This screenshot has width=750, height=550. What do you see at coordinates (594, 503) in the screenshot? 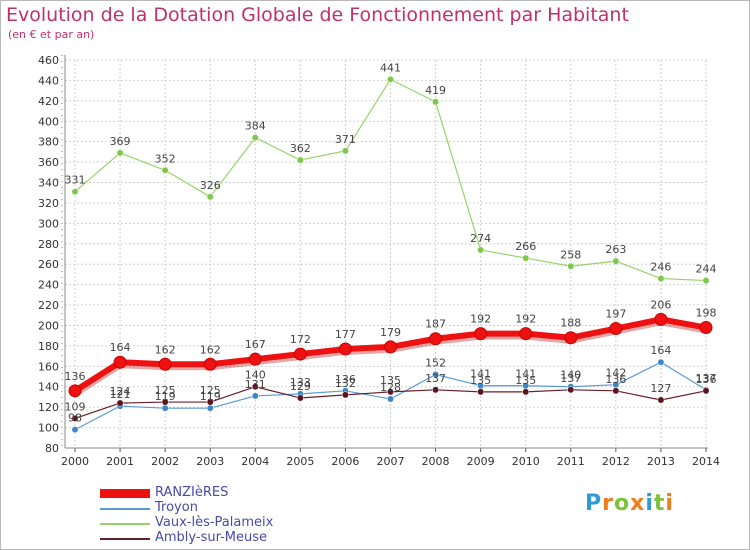
I see `logo-letter: P` at bounding box center [594, 503].